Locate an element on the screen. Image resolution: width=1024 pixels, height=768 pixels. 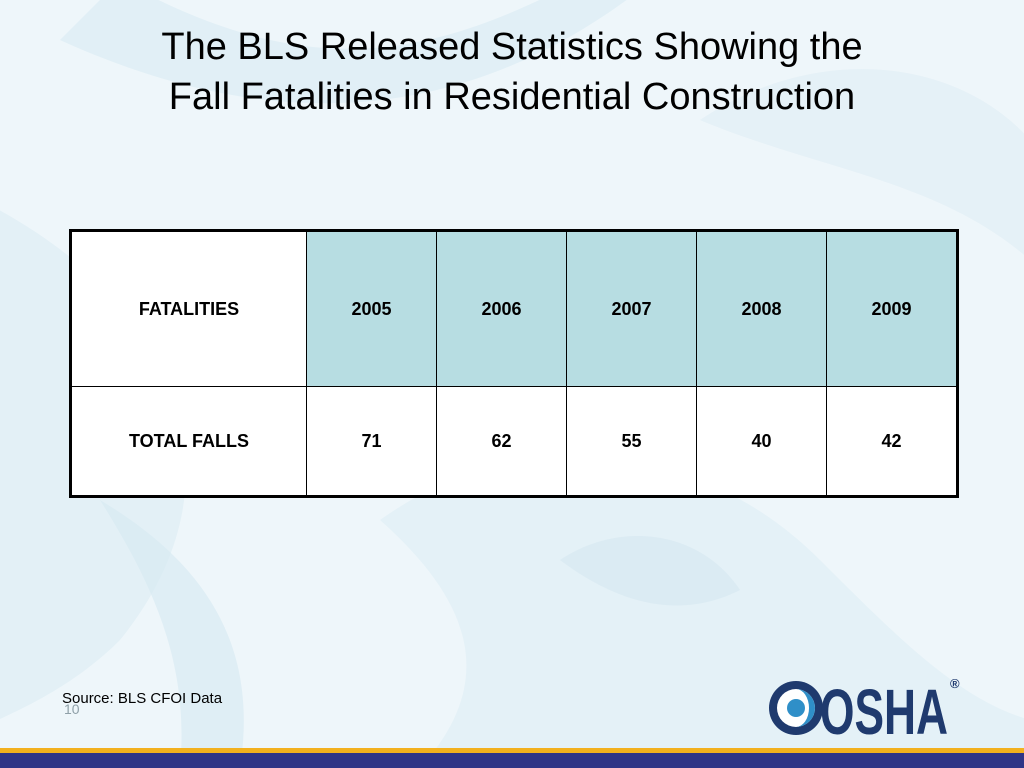
year-cell-2007: 2007 is located at coordinates (631, 308).